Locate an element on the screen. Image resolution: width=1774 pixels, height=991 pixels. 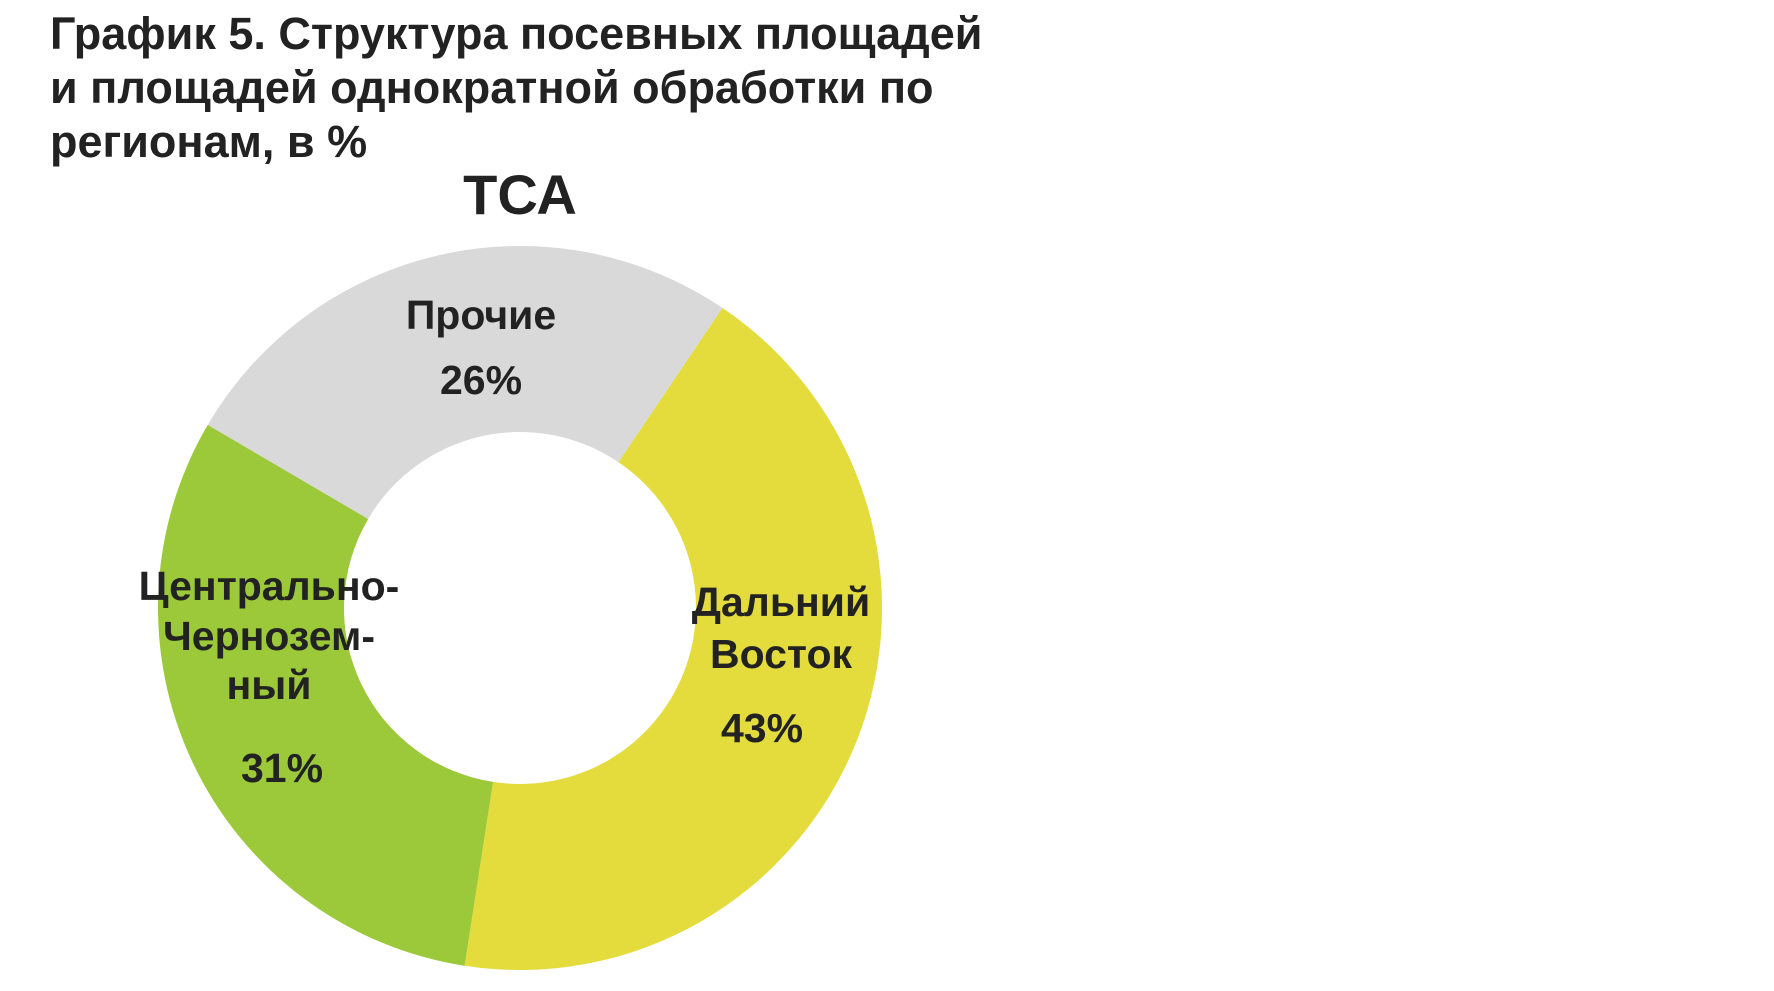
slice-label: Дальний is located at coordinates (781, 602).